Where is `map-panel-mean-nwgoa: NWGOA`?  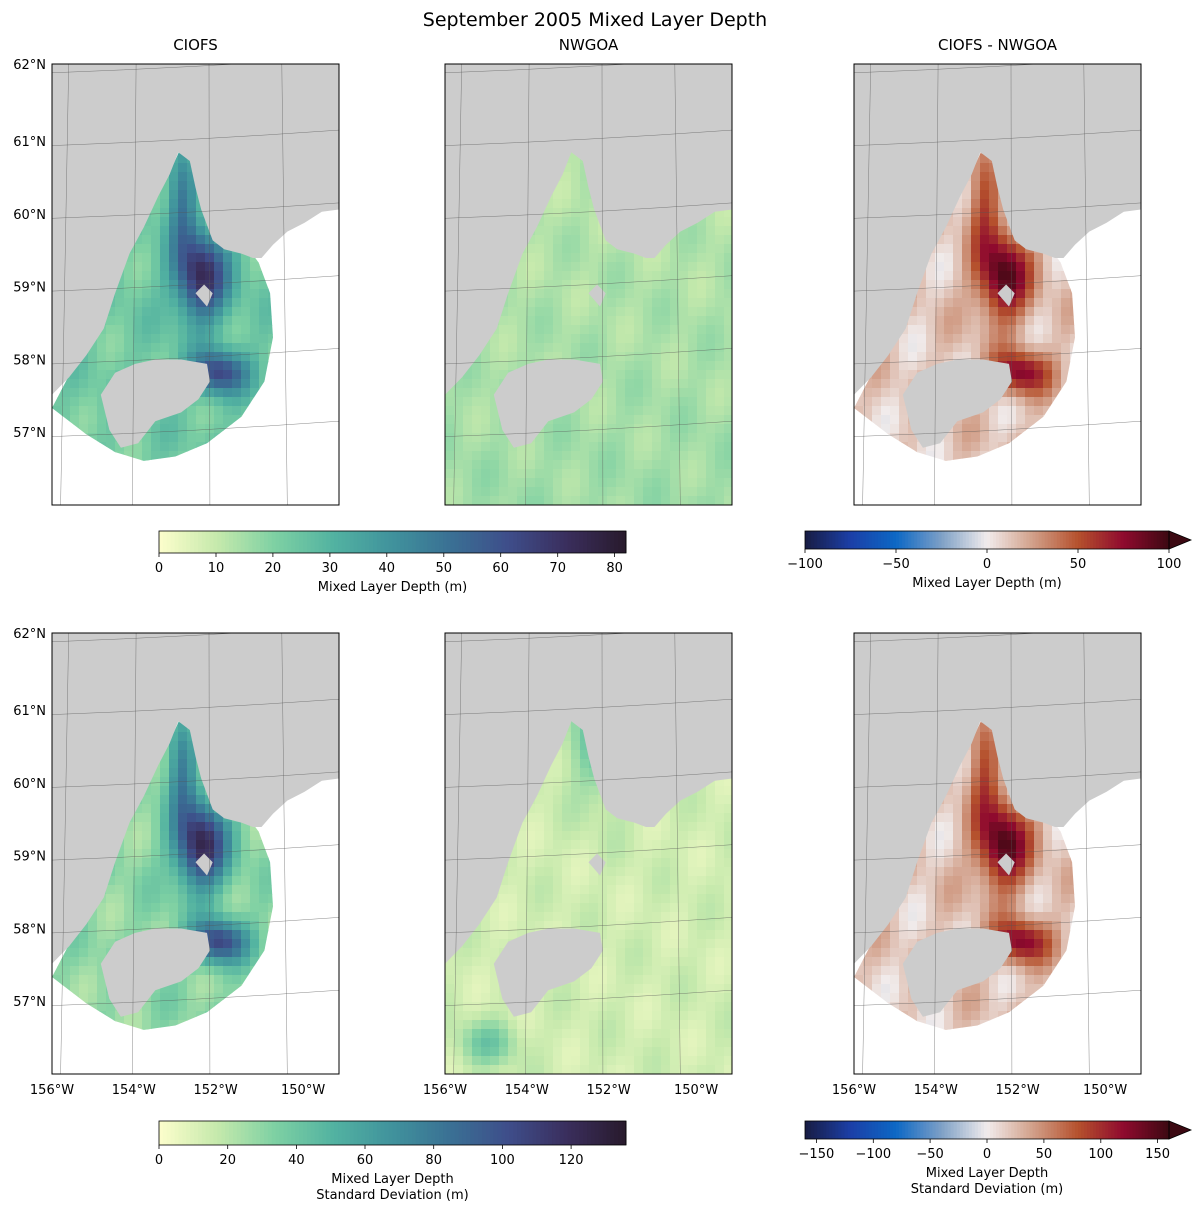
map-panel-mean-nwgoa: NWGOA is located at coordinates (588, 271).